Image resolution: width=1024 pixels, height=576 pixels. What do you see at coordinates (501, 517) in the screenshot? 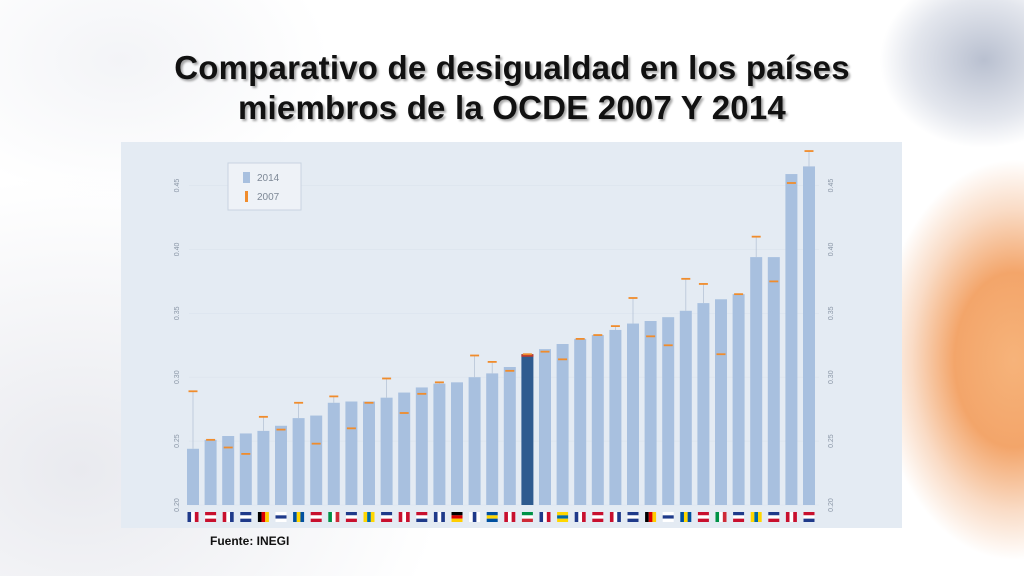
I see `country-flags` at bounding box center [501, 517].